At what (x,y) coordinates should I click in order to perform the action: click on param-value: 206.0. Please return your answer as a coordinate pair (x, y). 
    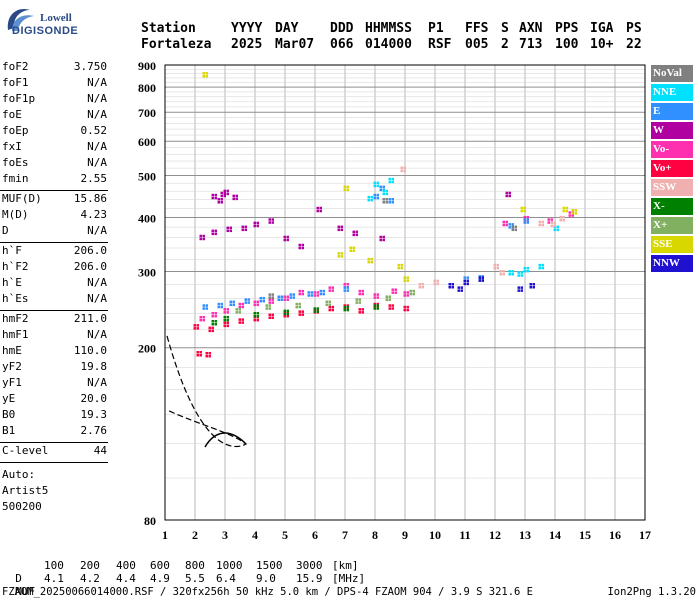
    Looking at the image, I should click on (90, 250).